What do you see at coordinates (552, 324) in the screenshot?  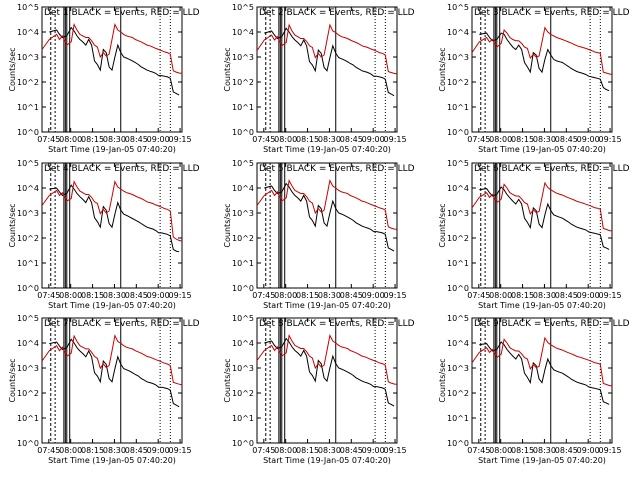 I see `panel-title: Det 9 BLACK = Events, RED = LLD` at bounding box center [552, 324].